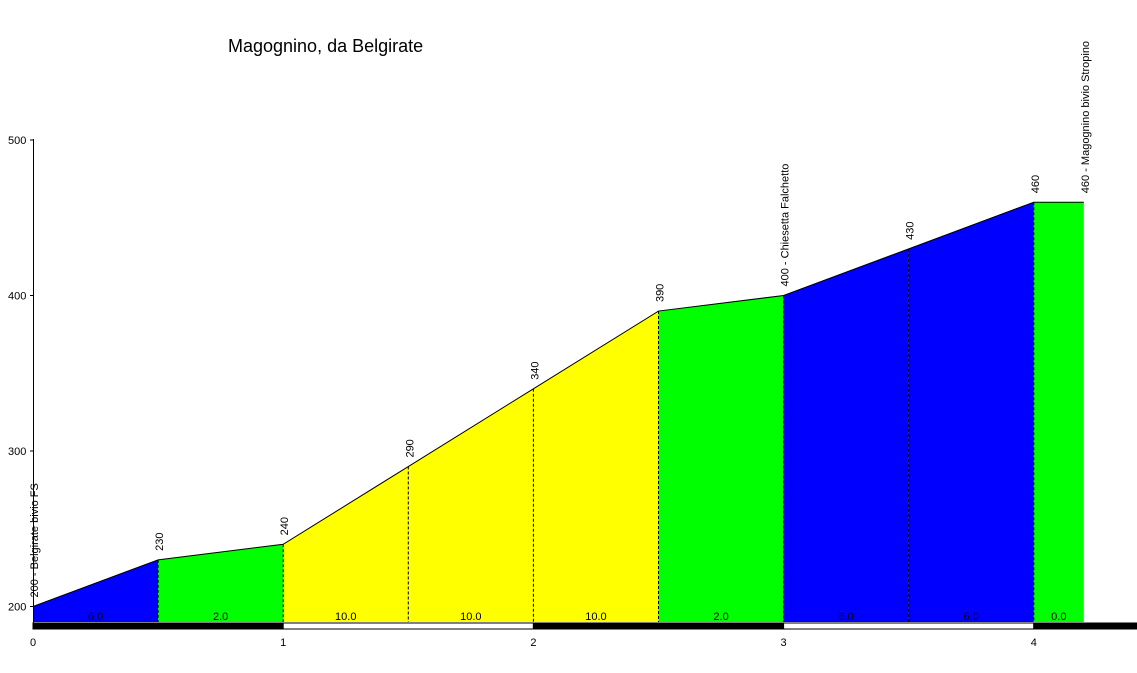 The image size is (1137, 673). I want to click on elevation-label-5: 340, so click(535, 370).